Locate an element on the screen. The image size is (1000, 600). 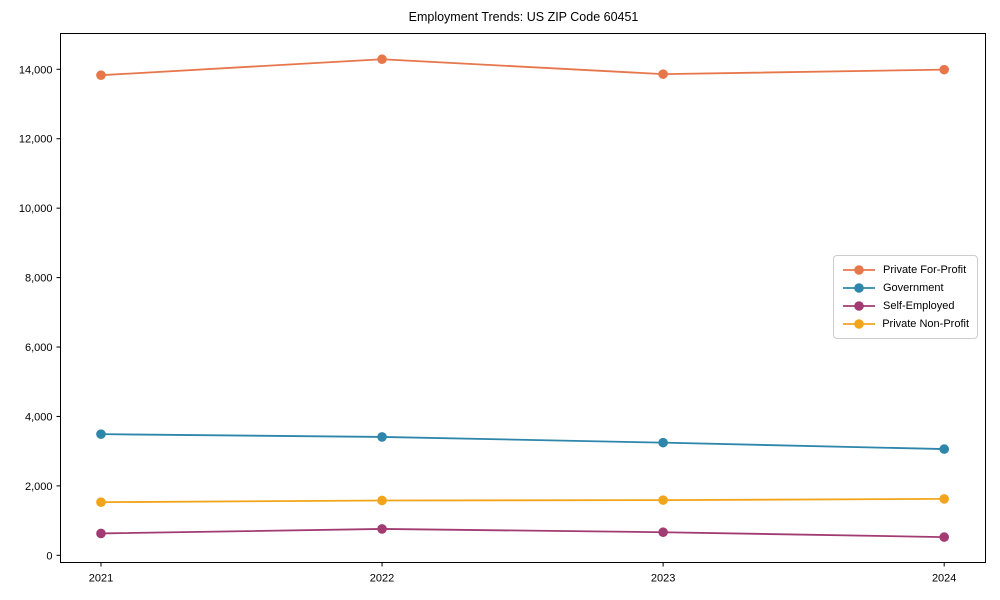
legend-item-private-for-profit: Private For-Profit is located at coordinates (905, 270).